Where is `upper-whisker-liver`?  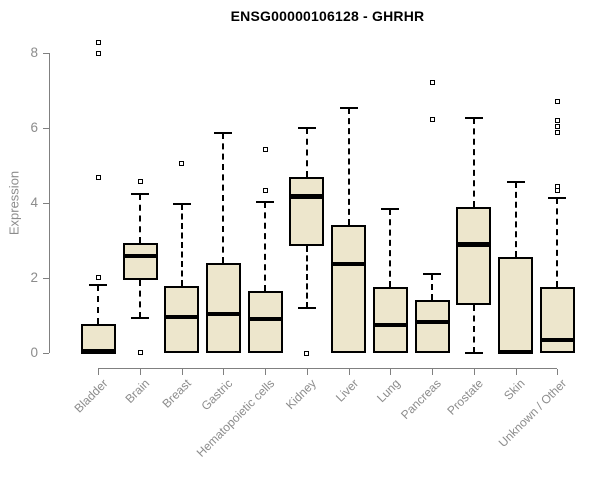
upper-whisker-liver is located at coordinates (348, 166).